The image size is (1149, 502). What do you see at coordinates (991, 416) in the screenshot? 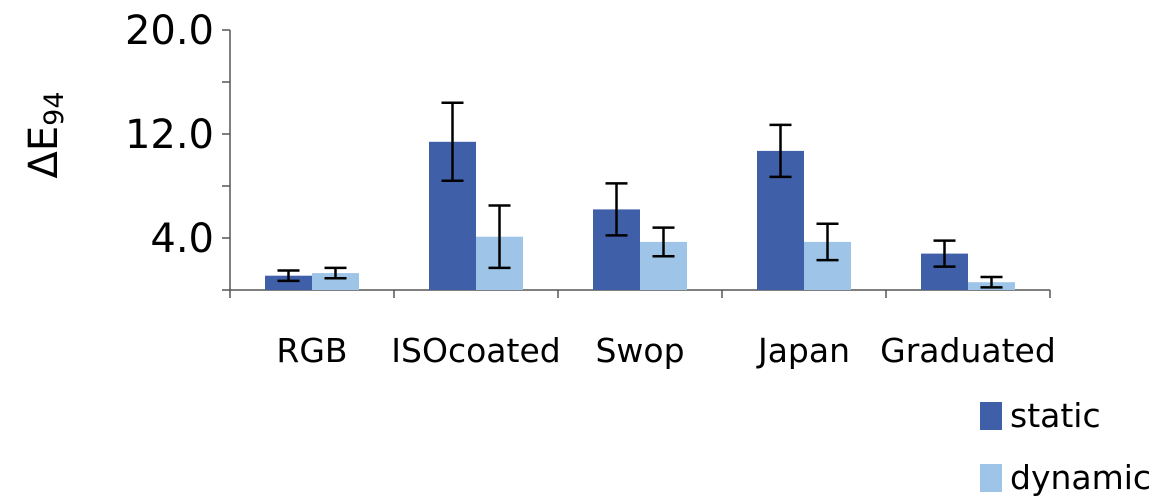
I see `legend-swatch-static` at bounding box center [991, 416].